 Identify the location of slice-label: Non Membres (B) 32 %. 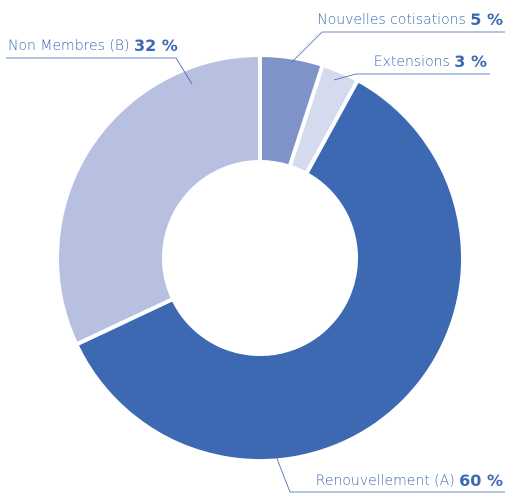
(93, 45).